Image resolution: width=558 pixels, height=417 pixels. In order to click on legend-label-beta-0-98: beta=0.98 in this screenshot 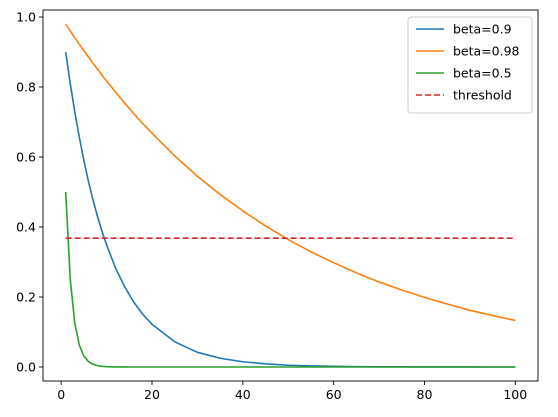, I will do `click(486, 51)`.